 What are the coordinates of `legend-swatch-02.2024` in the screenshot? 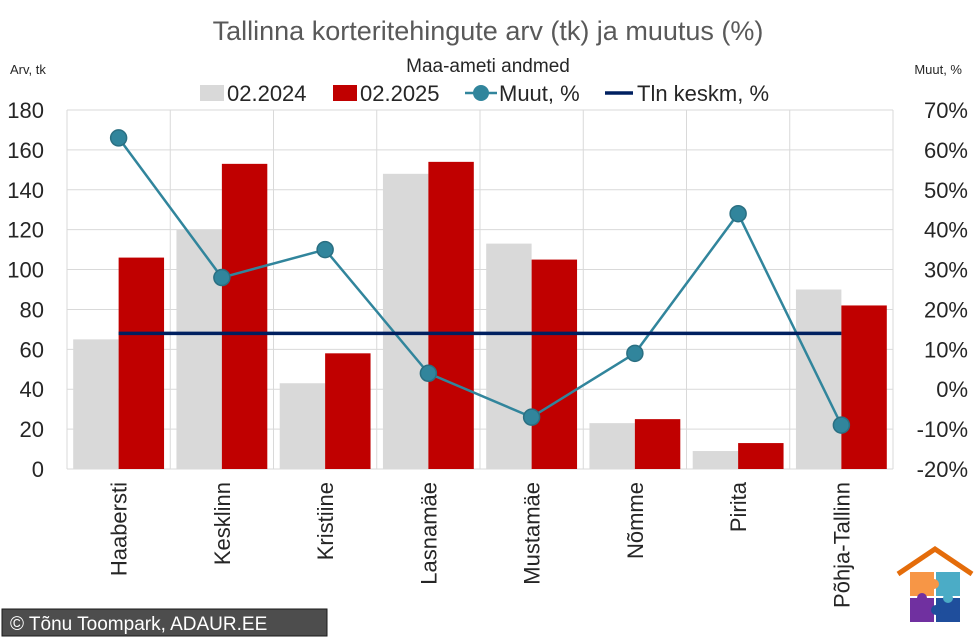 It's located at (212, 93).